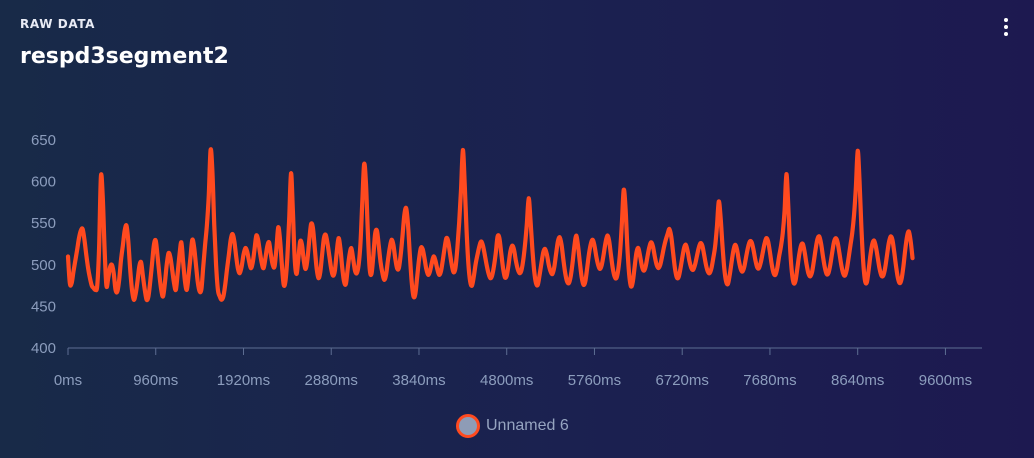 The image size is (1034, 458). Describe the element at coordinates (769, 380) in the screenshot. I see `x-tick-label: 7680ms` at that location.